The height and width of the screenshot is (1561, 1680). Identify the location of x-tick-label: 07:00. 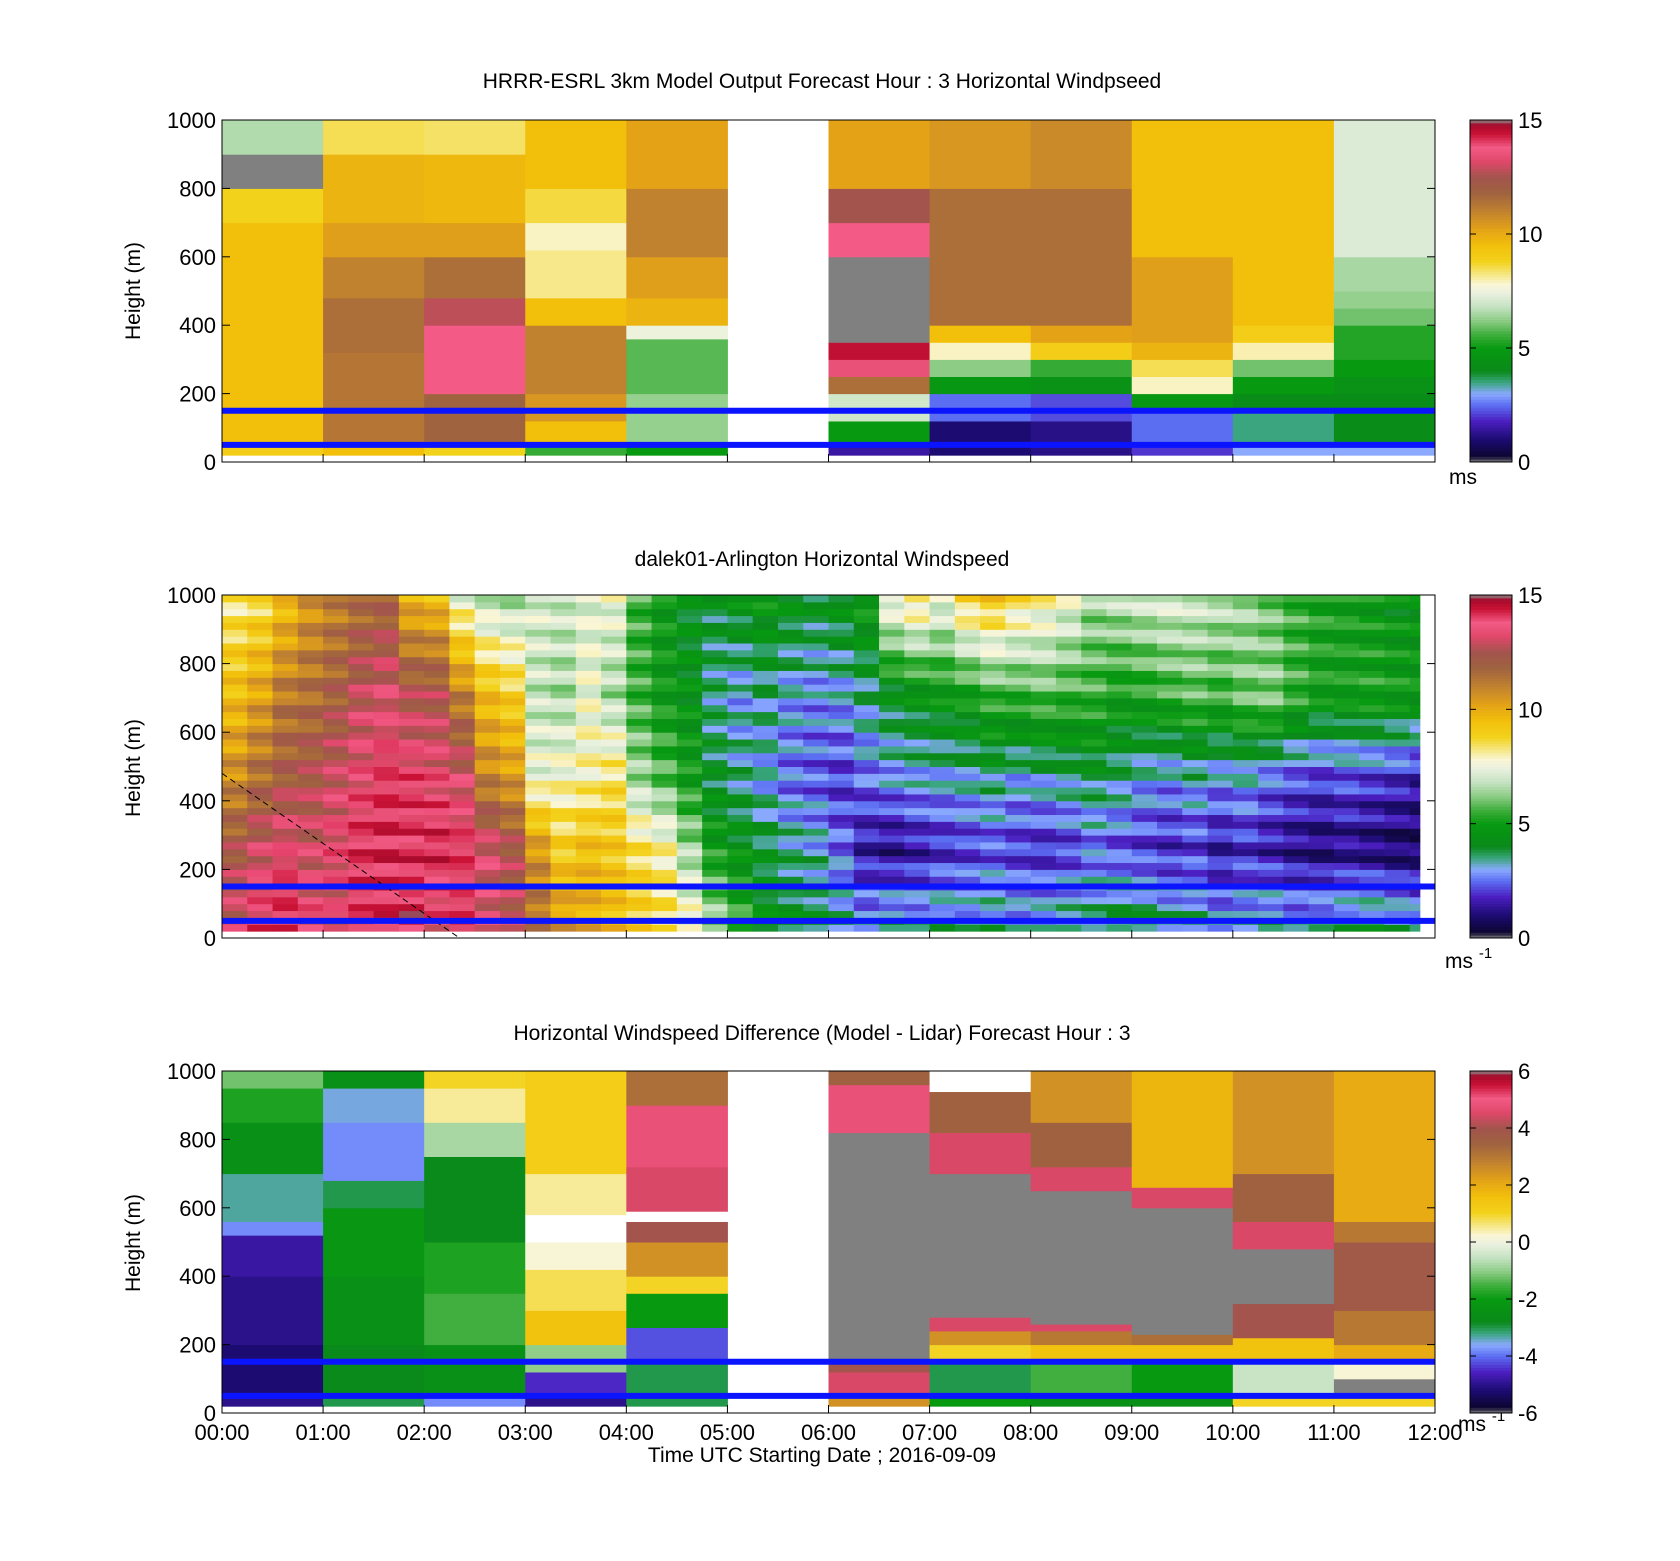
(929, 1432).